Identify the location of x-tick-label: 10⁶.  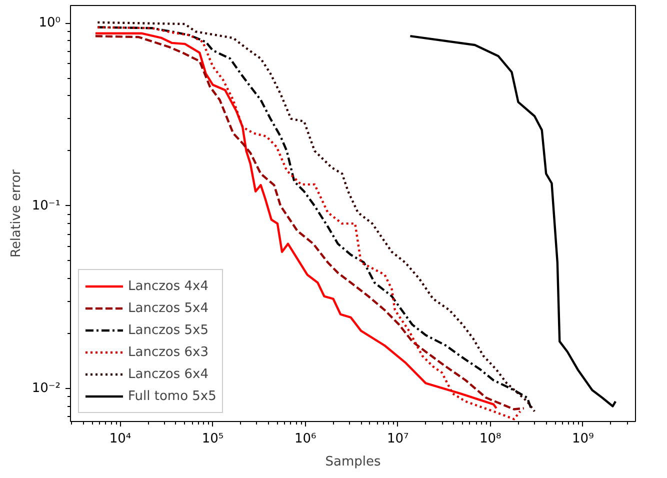
(305, 439).